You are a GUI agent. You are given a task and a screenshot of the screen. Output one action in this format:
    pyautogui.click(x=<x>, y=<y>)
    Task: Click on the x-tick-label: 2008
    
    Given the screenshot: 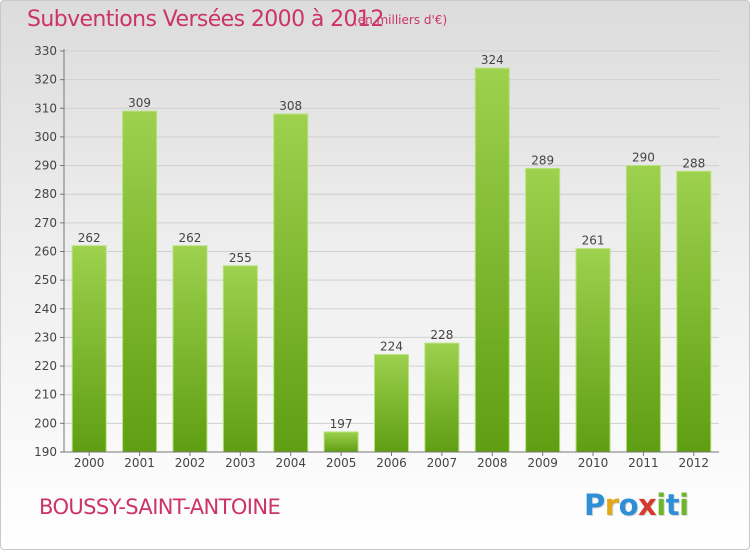 What is the action you would take?
    pyautogui.click(x=492, y=463)
    